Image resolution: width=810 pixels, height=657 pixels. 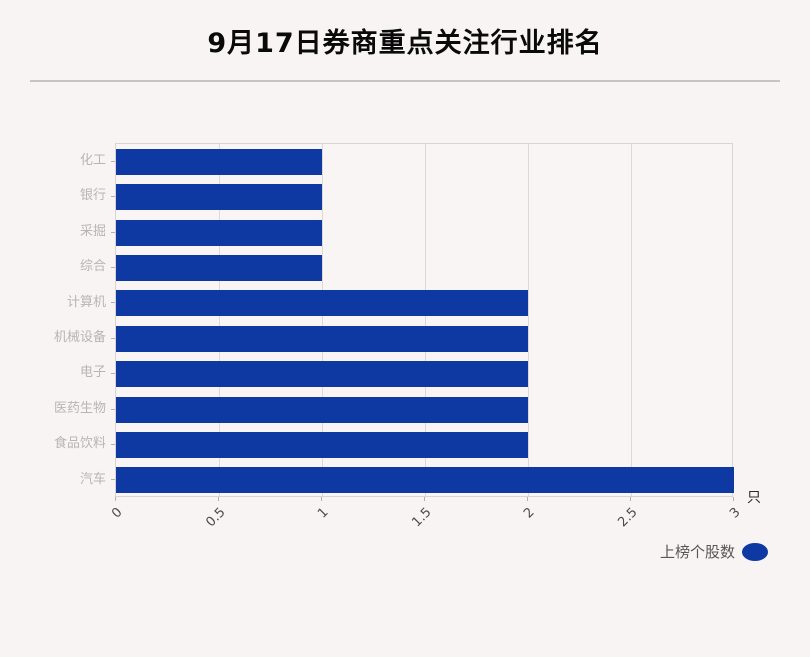 I want to click on legend: 上榜个股数, so click(x=714, y=551).